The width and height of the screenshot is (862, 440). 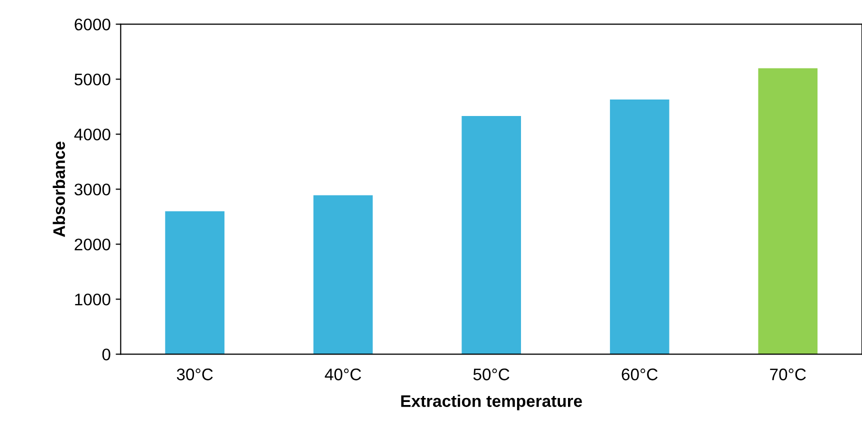 What do you see at coordinates (343, 374) in the screenshot?
I see `x-tick-label: 40°C` at bounding box center [343, 374].